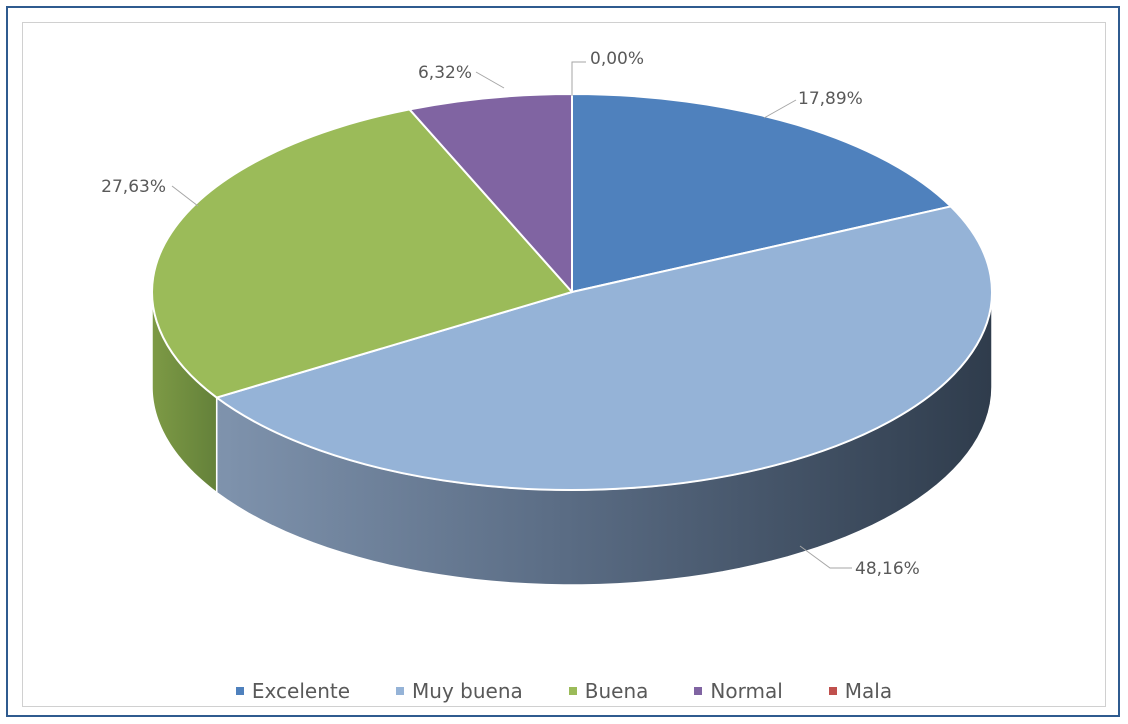 The height and width of the screenshot is (724, 1128). I want to click on data-label-normal: 6,32%, so click(445, 73).